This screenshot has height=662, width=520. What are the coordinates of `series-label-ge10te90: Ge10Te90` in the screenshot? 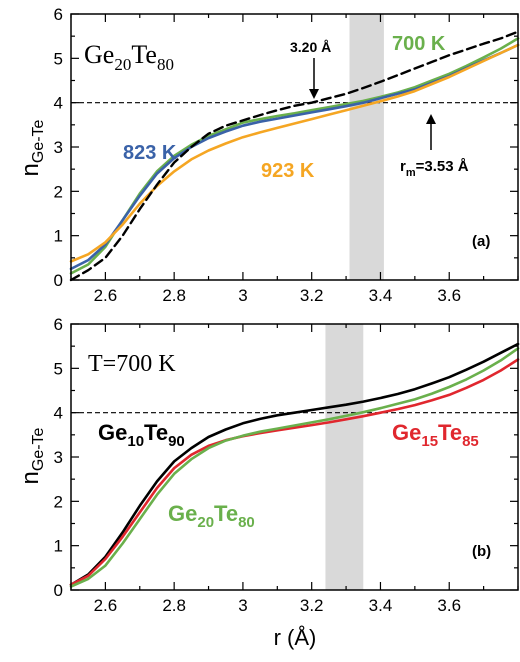 It's located at (141, 435).